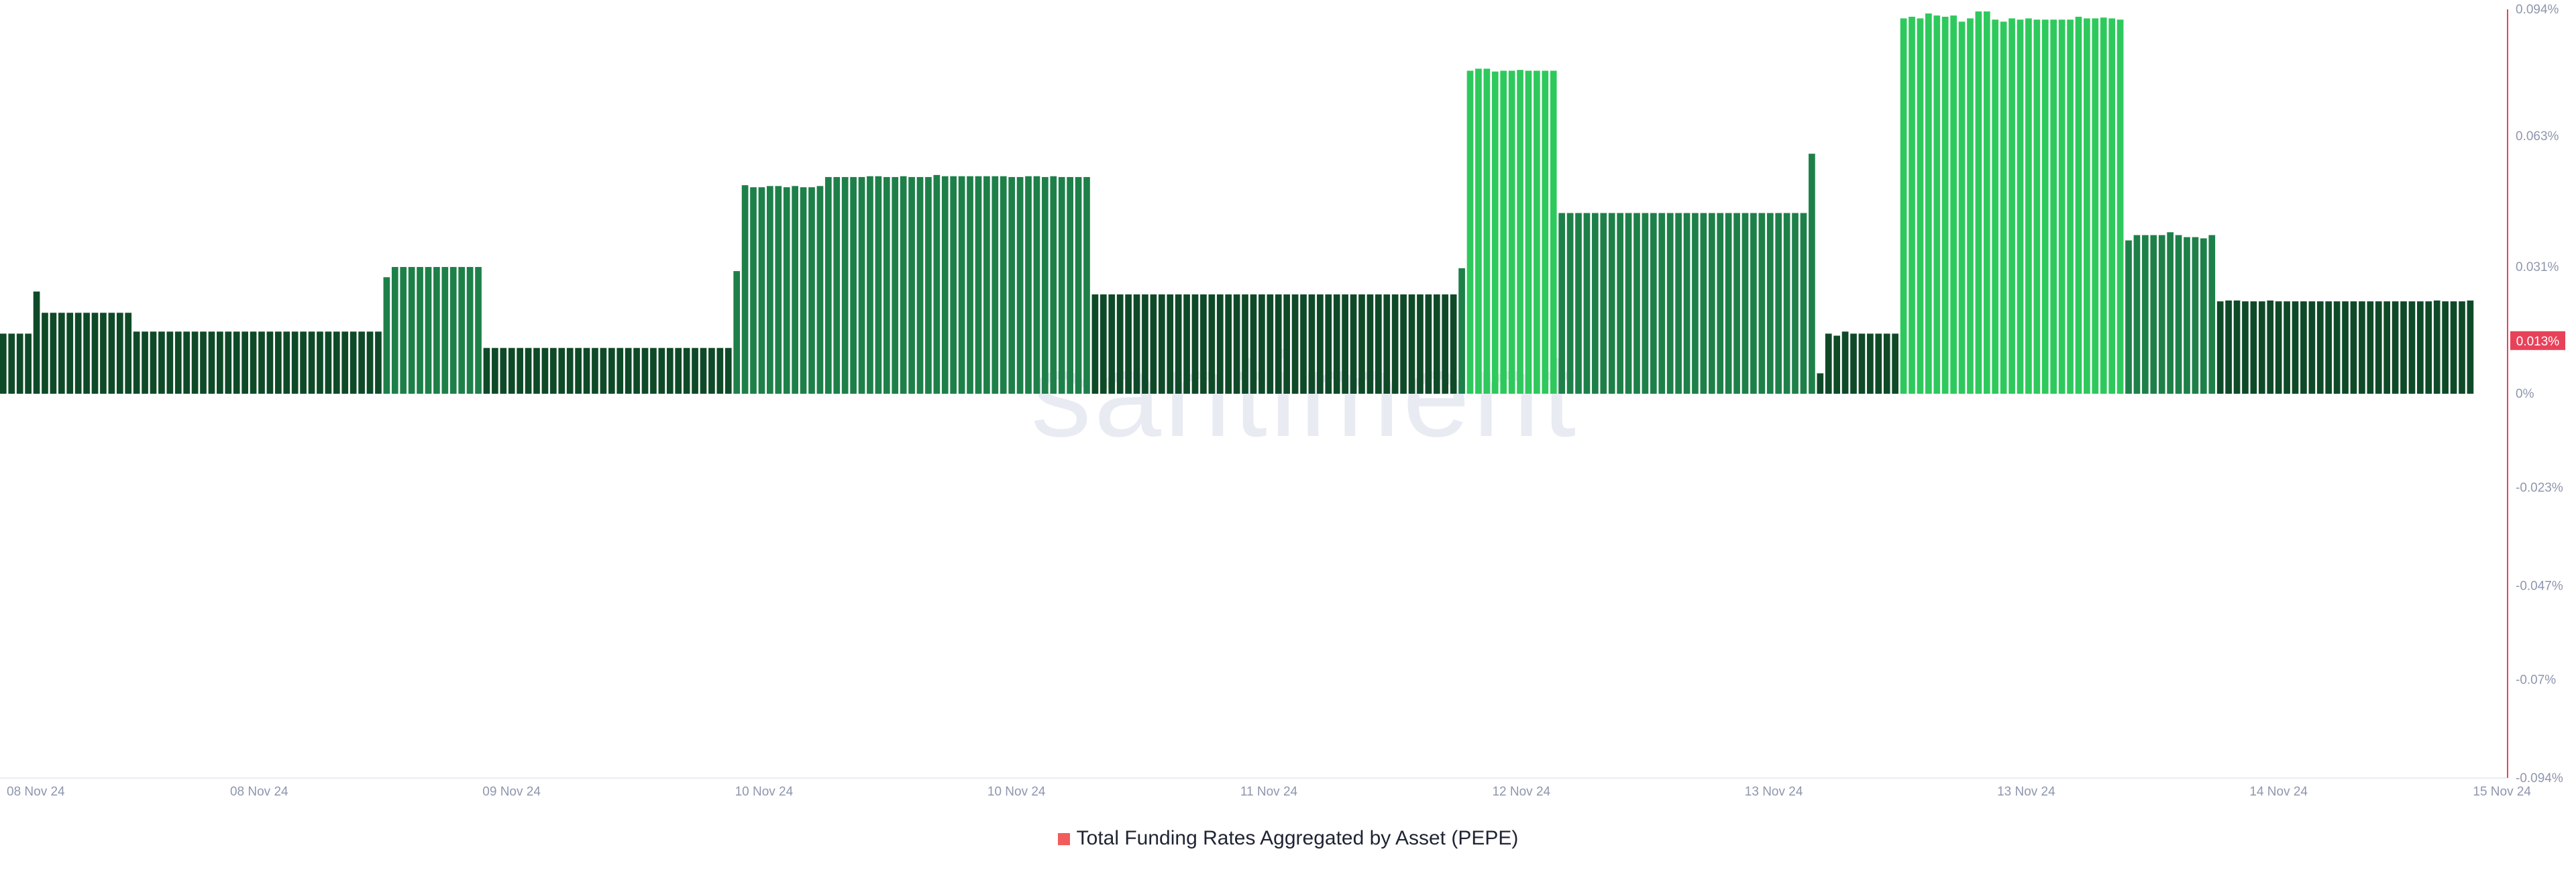  I want to click on x-tick-label: 13 Nov 24, so click(2026, 792).